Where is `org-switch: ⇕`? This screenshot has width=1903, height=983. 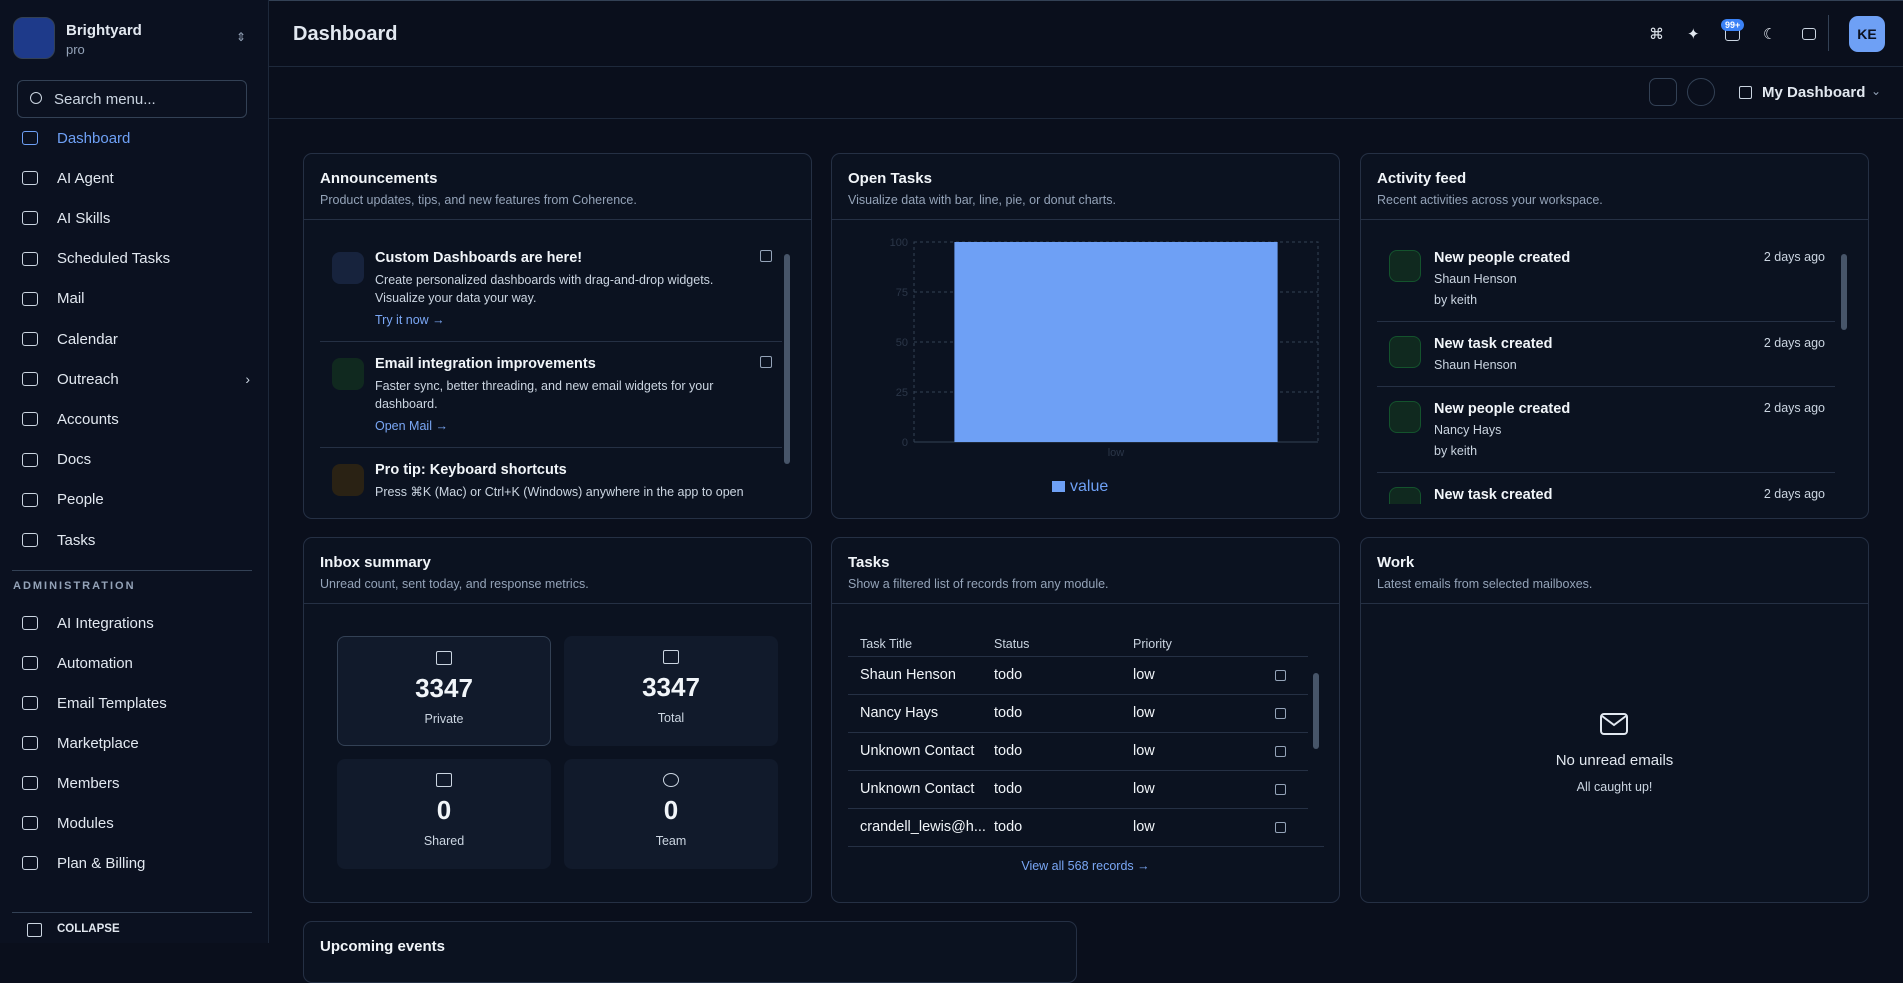
org-switch: ⇕ is located at coordinates (241, 37).